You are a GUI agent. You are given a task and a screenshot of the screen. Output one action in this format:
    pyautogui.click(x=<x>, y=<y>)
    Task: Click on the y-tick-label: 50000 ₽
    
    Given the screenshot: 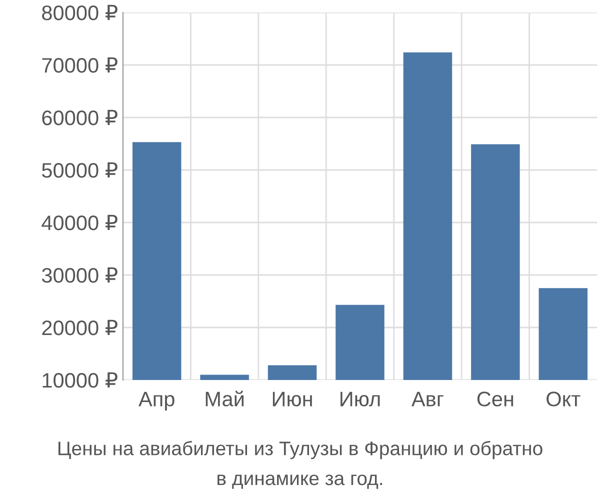 What is the action you would take?
    pyautogui.click(x=80, y=170)
    